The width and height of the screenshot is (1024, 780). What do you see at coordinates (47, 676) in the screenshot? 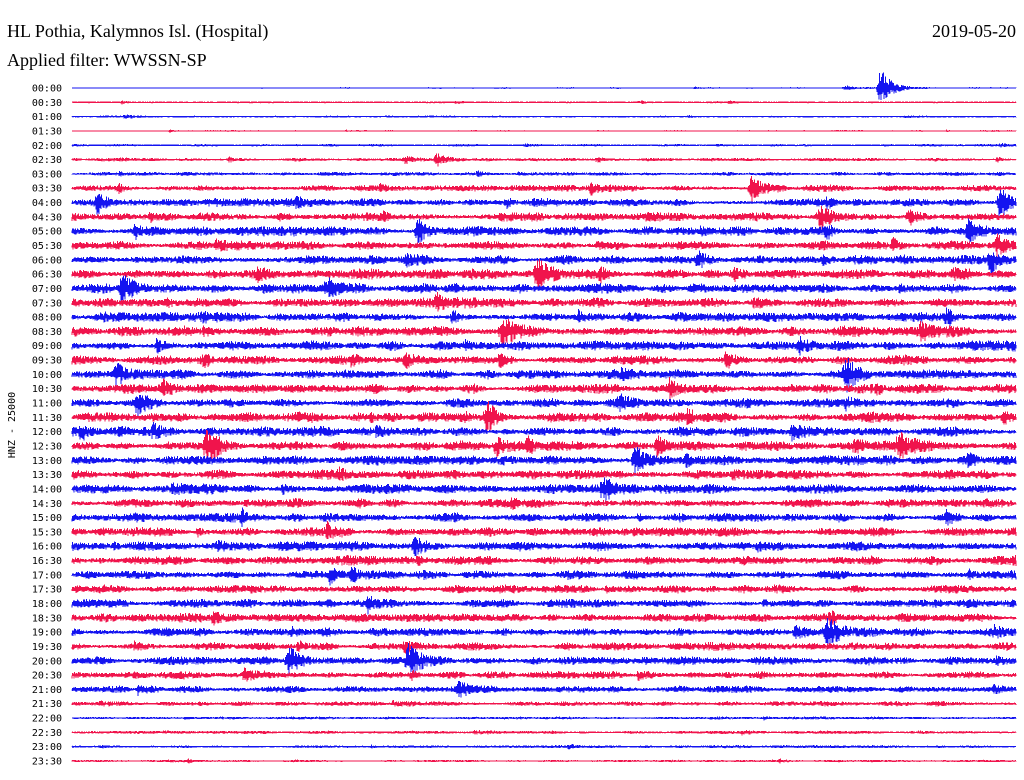
I see `time-label: 20:30` at bounding box center [47, 676].